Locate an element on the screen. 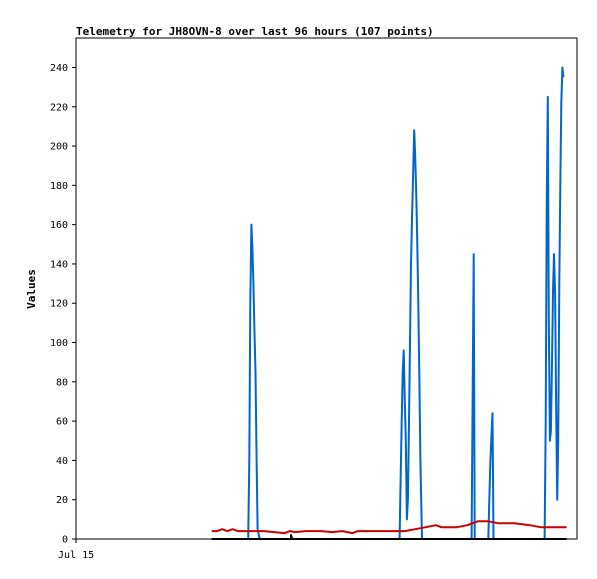 Image resolution: width=597 pixels, height=579 pixels. y-tick-label: 240 is located at coordinates (59, 68).